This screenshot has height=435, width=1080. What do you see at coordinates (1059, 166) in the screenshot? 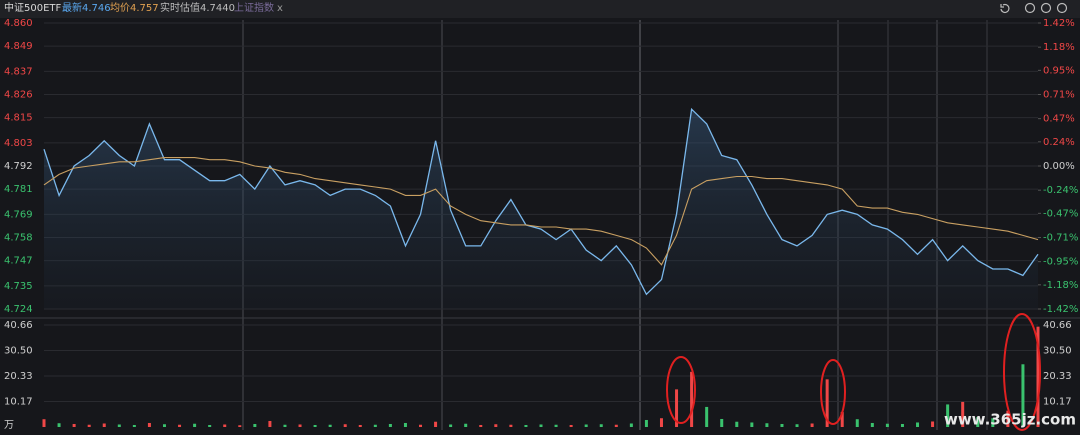
I see `y2-tick-label: 0.00%` at bounding box center [1059, 166].